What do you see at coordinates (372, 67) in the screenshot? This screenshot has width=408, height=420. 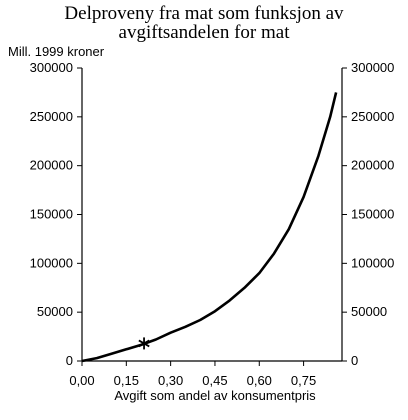 I see `y-tick-label-right: 300000` at bounding box center [372, 67].